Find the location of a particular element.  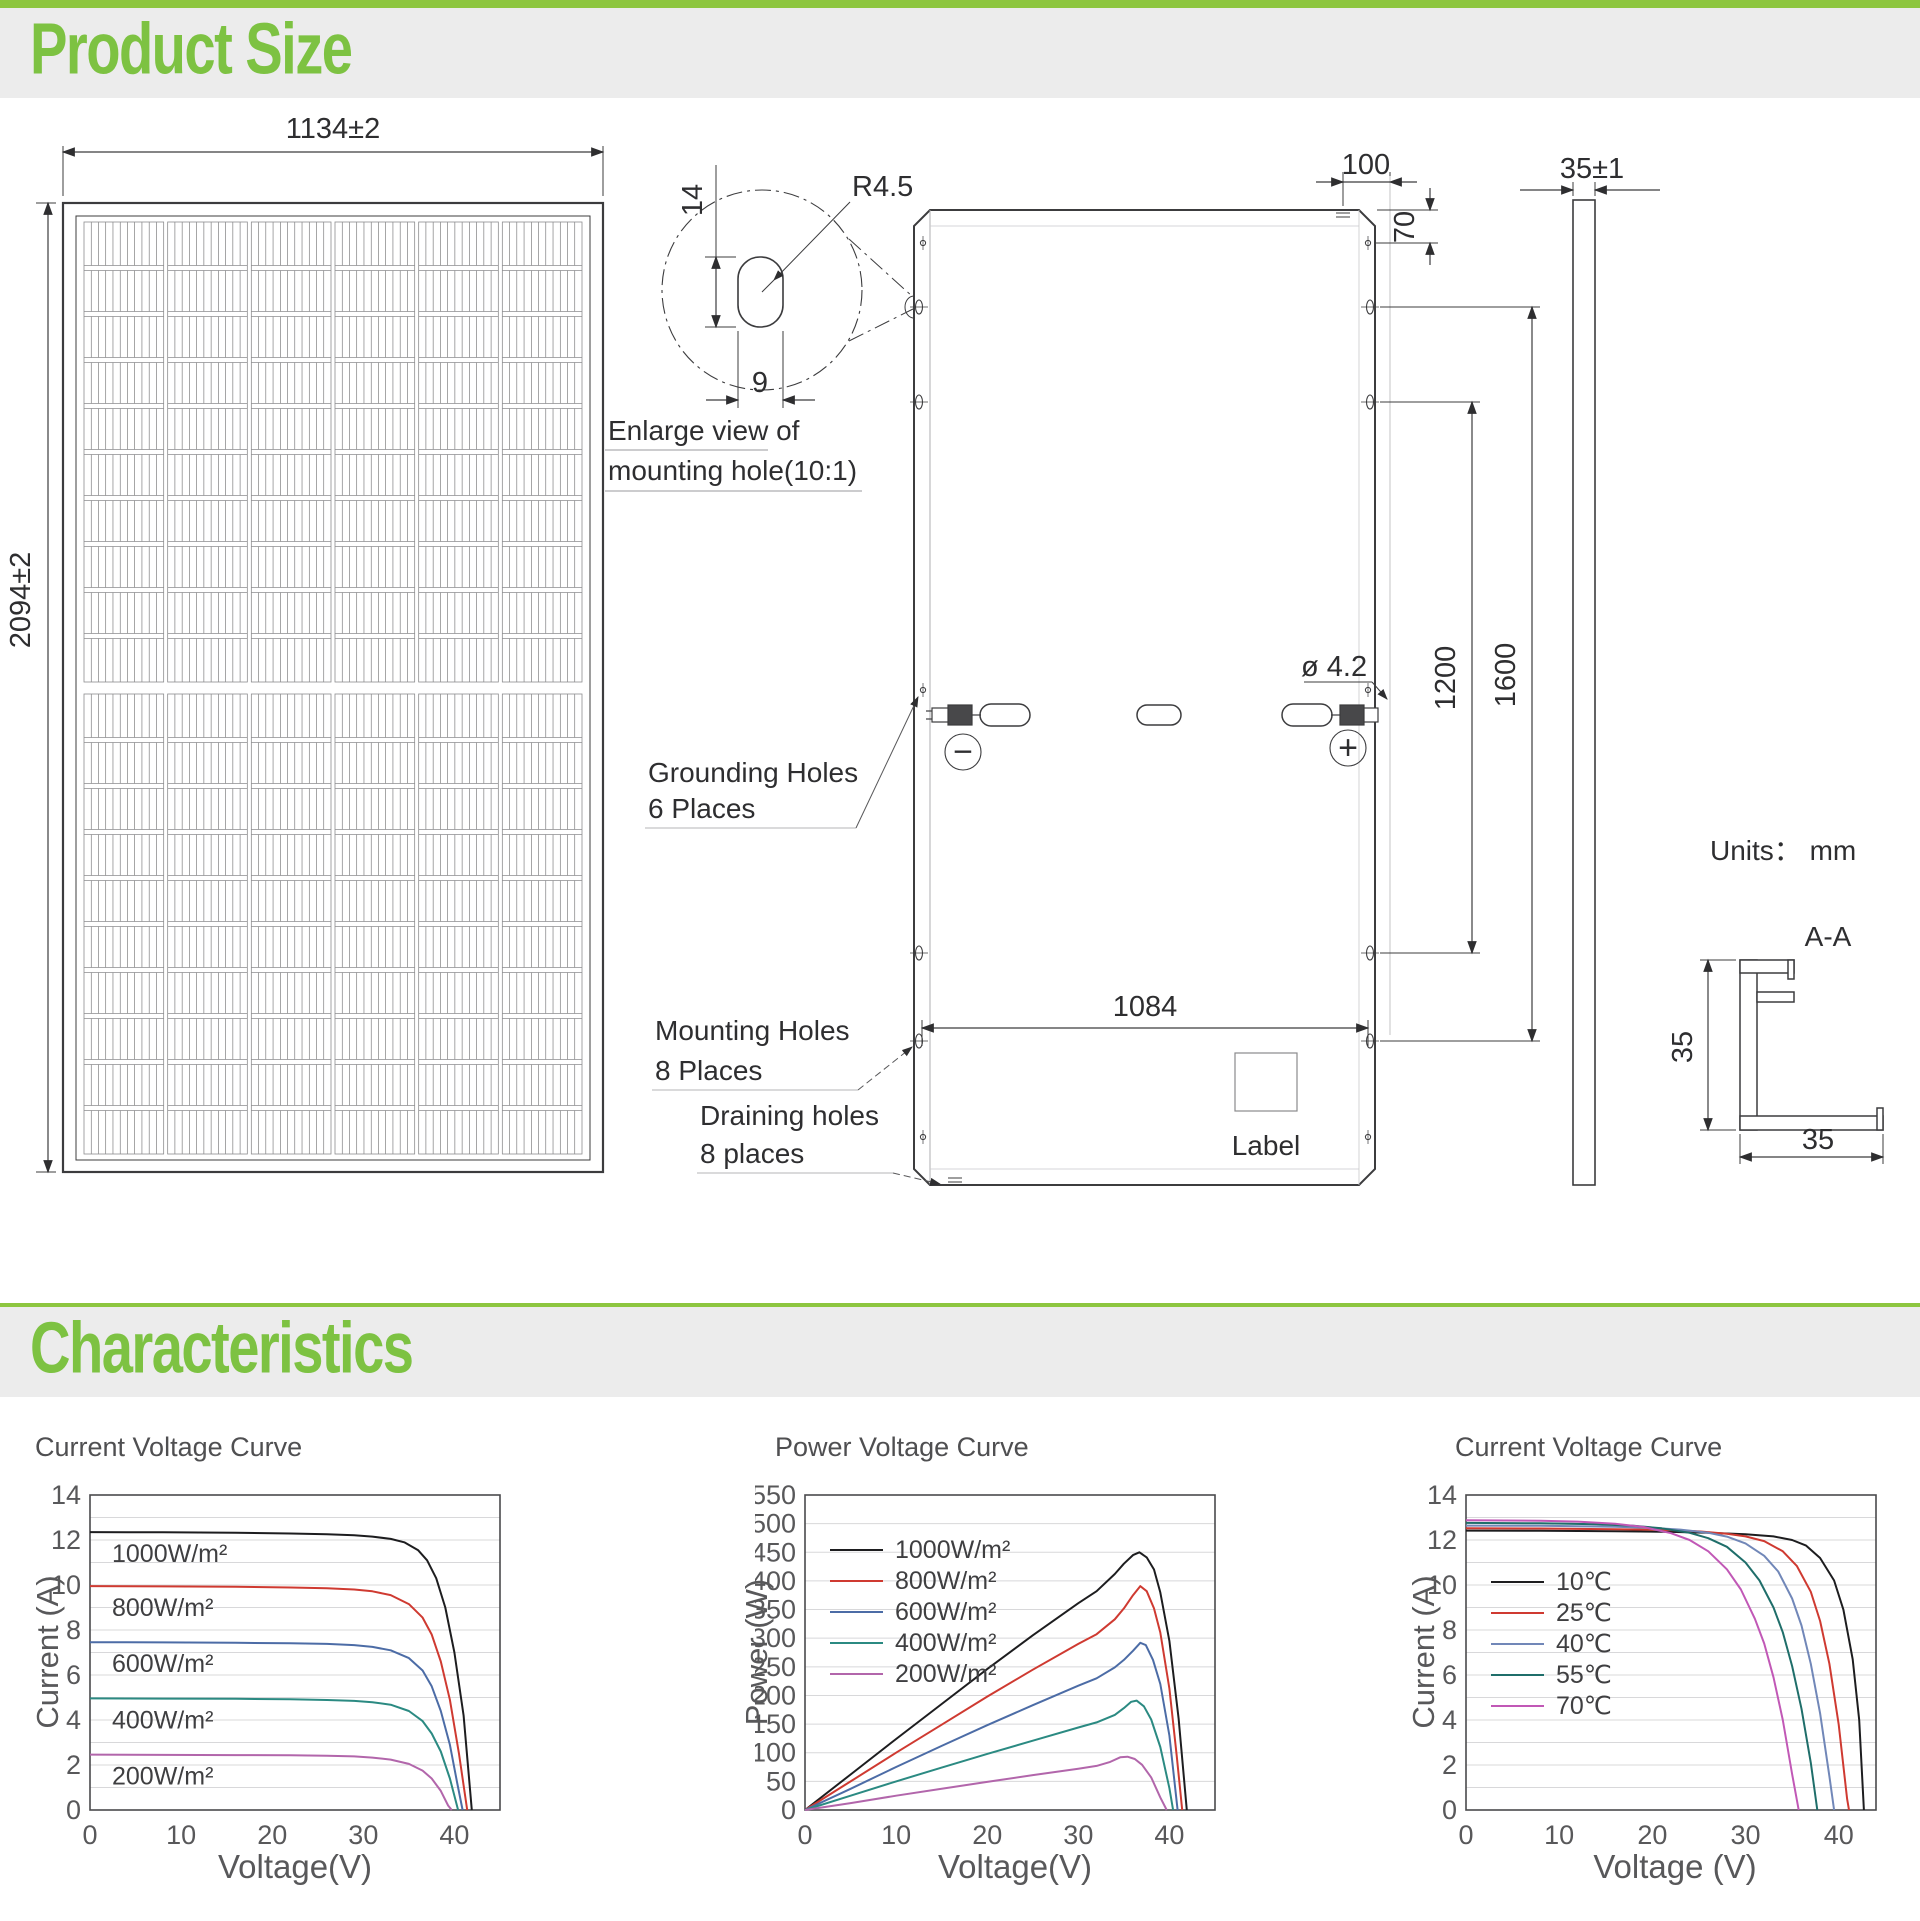

section-aa-view: A-A 35 35 is located at coordinates (1776, 1042).